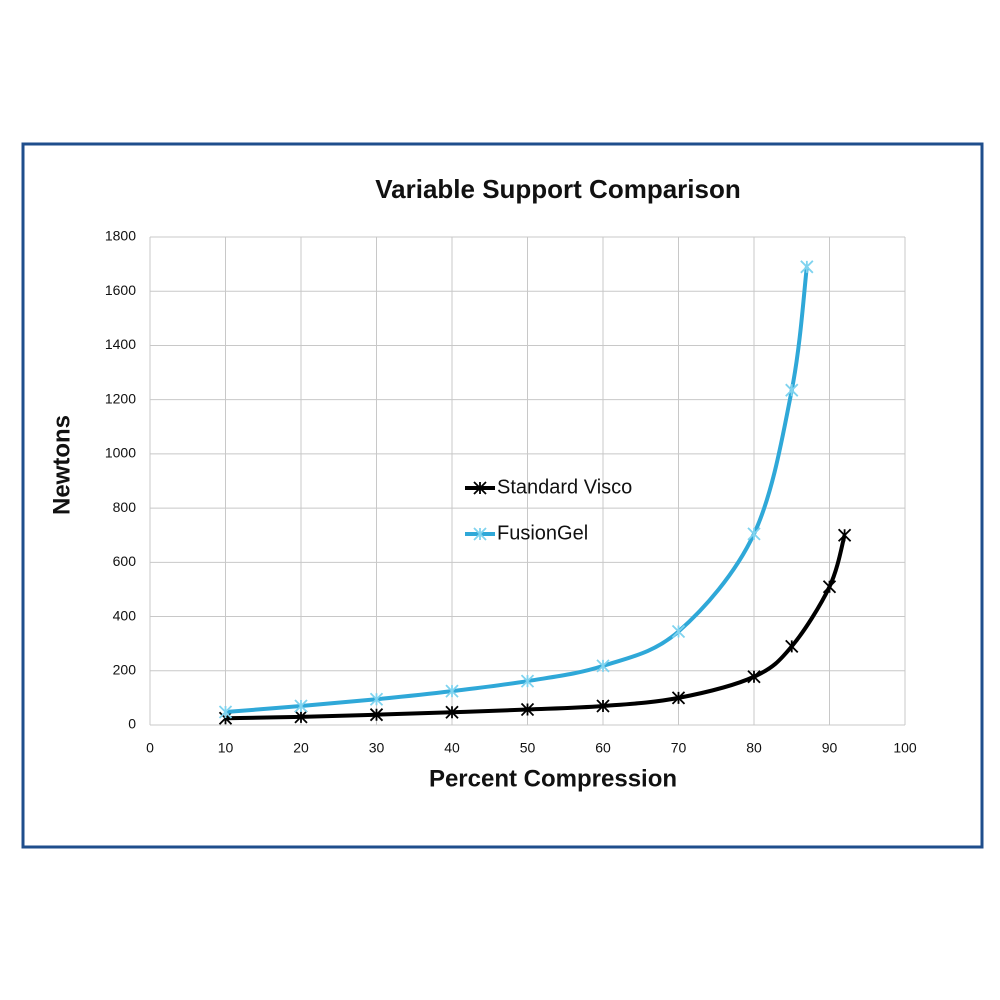 The height and width of the screenshot is (1000, 1000). What do you see at coordinates (603, 748) in the screenshot?
I see `x-tick-label: 60` at bounding box center [603, 748].